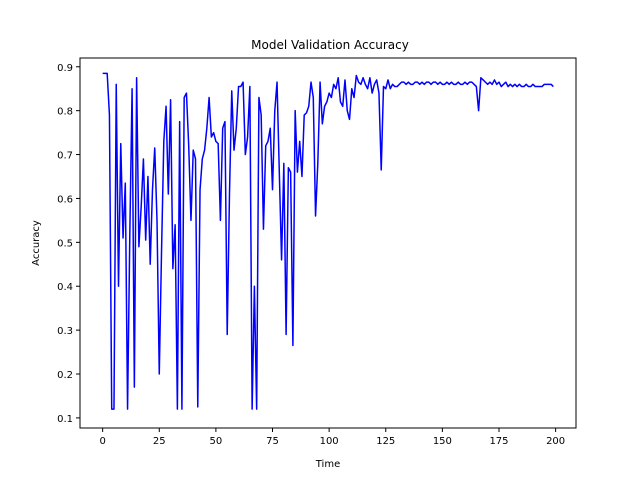 This screenshot has width=640, height=484. What do you see at coordinates (498, 441) in the screenshot?
I see `x-tick-label: 175` at bounding box center [498, 441].